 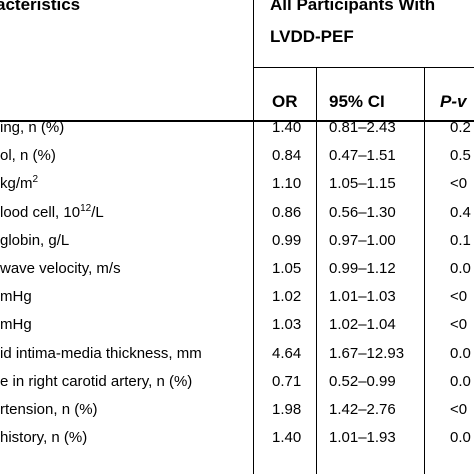 I want to click on row-label: wave velocity, m/s, so click(x=60, y=268).